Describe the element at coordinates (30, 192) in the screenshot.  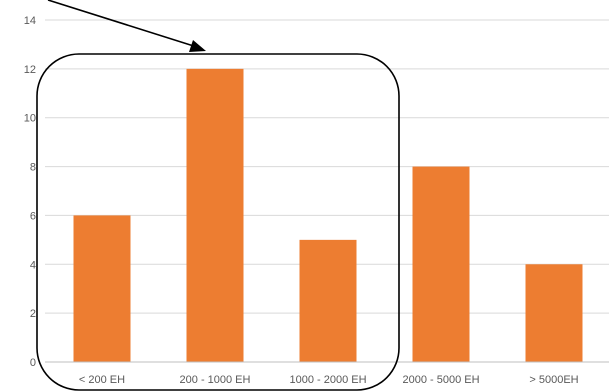
I see `y-axis-tick-labels: 0 2 4 6 8 10 12 14` at that location.